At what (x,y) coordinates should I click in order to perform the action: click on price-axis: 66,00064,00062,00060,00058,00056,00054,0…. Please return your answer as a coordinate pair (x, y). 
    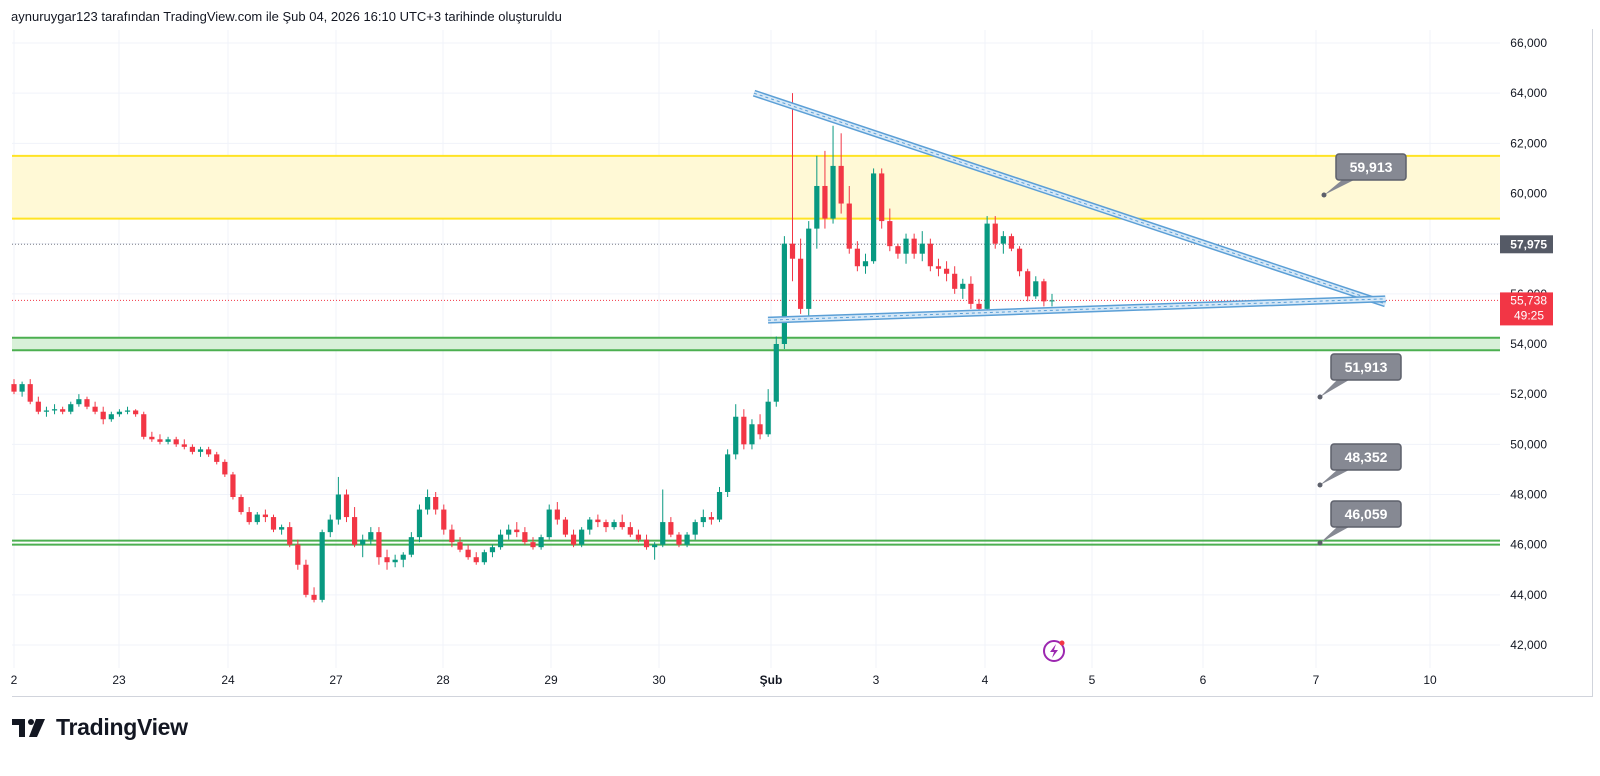
    Looking at the image, I should click on (1526, 344).